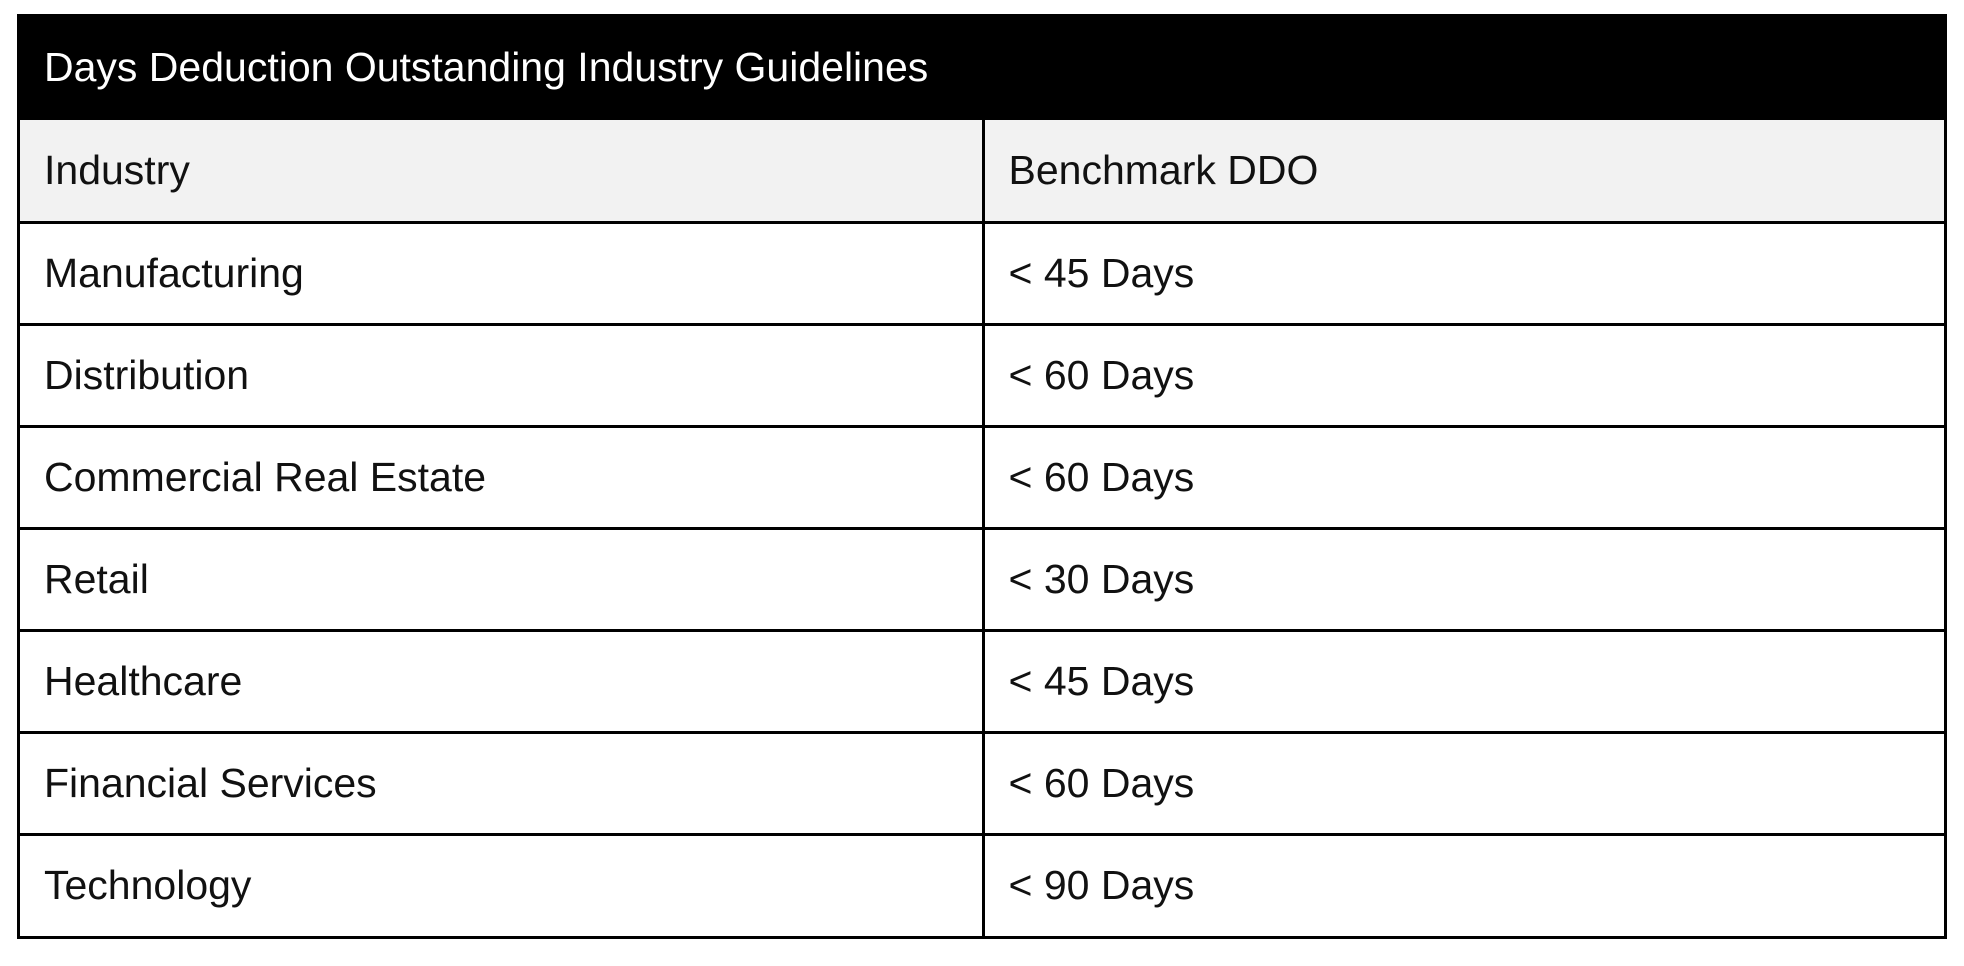  I want to click on industry-cell: Retail, so click(502, 578).